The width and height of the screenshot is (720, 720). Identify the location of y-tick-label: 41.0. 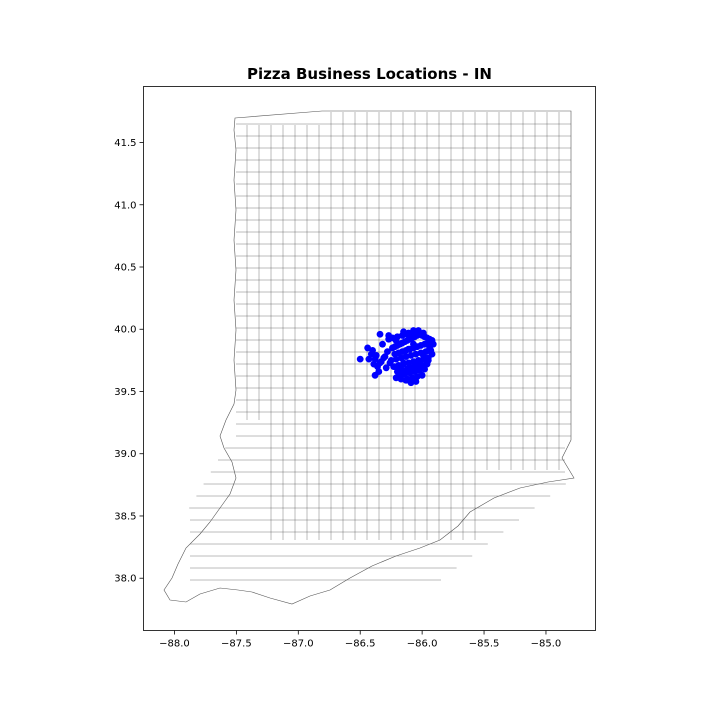
(125, 205).